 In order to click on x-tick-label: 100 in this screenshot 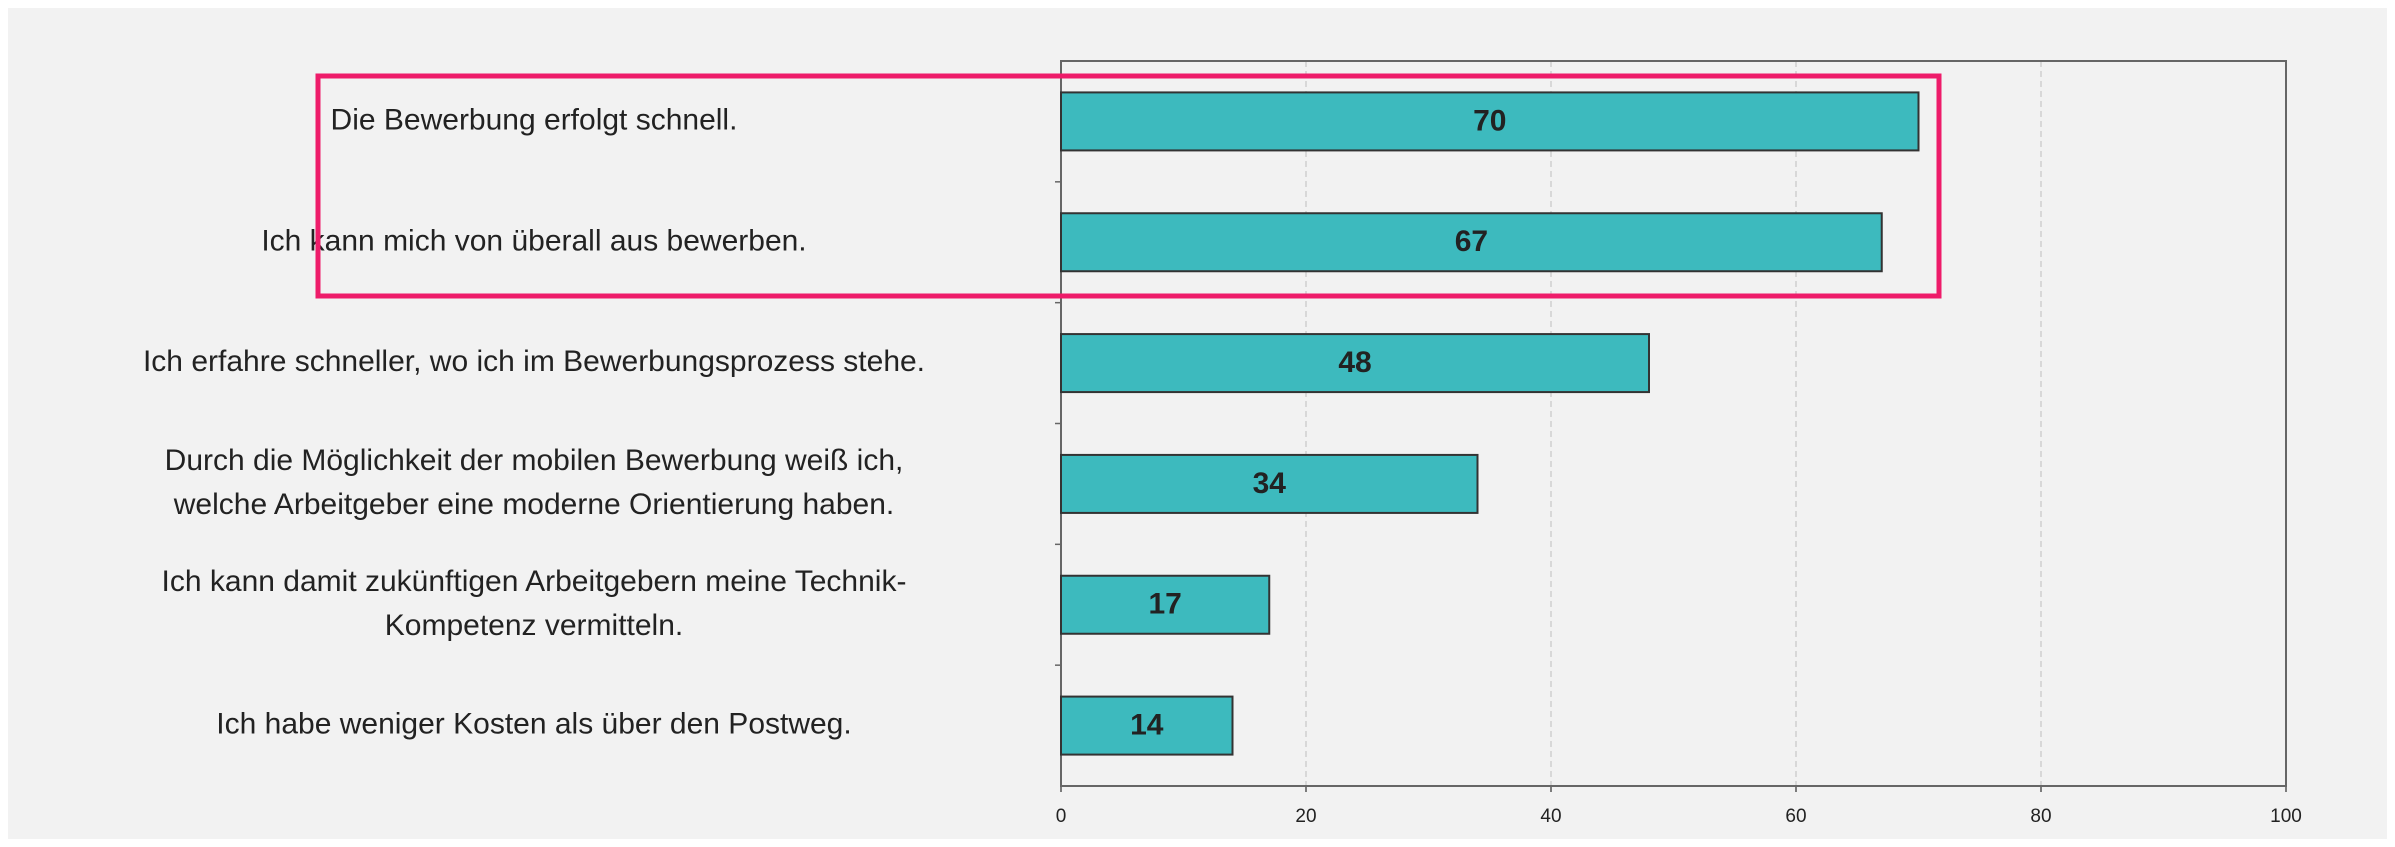, I will do `click(2286, 816)`.